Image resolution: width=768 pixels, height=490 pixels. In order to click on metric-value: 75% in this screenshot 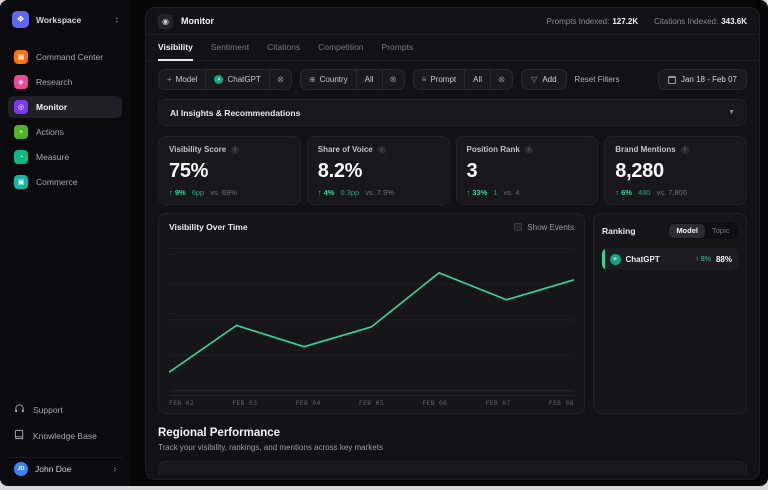, I will do `click(189, 171)`.